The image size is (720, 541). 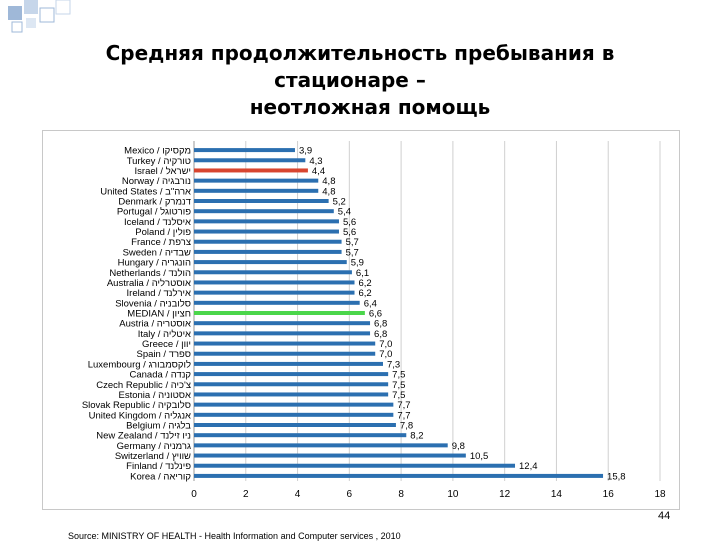 I want to click on slide-title-line2: стационаре –, so click(x=350, y=80).